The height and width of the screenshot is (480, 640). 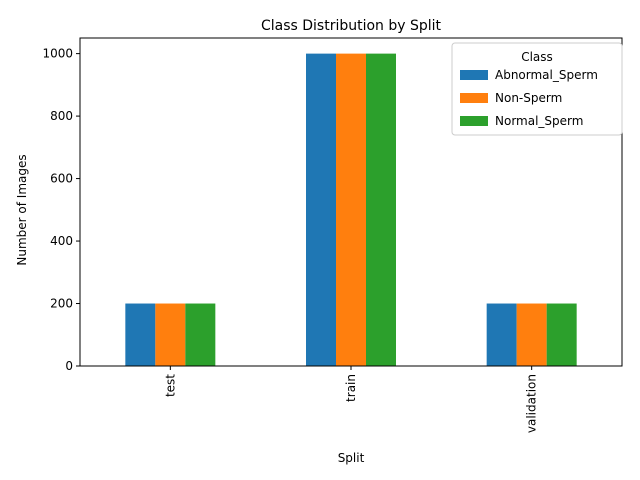 I want to click on y-tick-label: 0, so click(x=69, y=366).